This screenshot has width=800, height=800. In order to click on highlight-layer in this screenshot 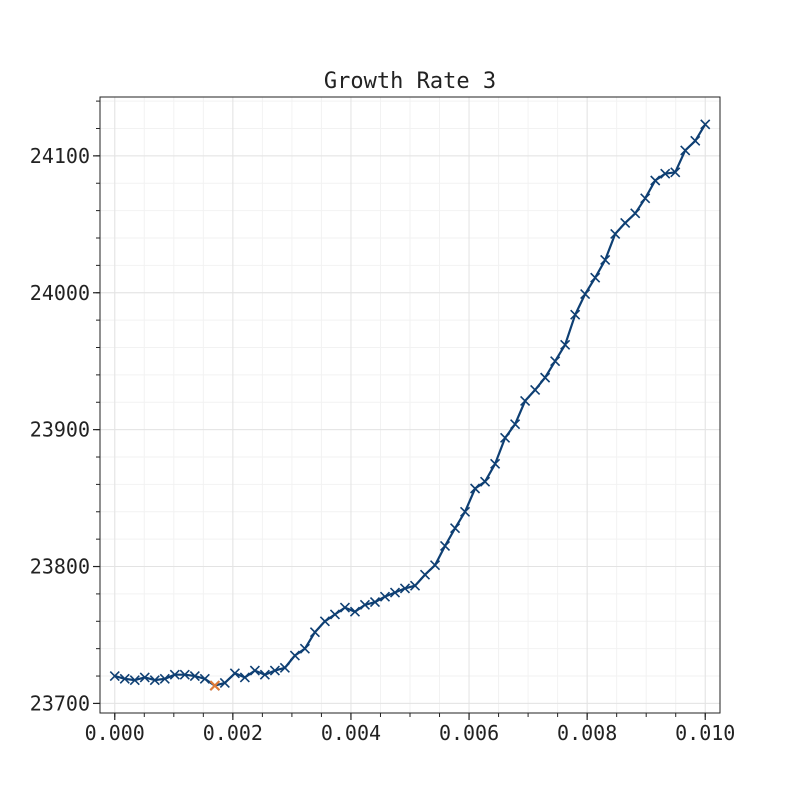, I will do `click(215, 685)`.